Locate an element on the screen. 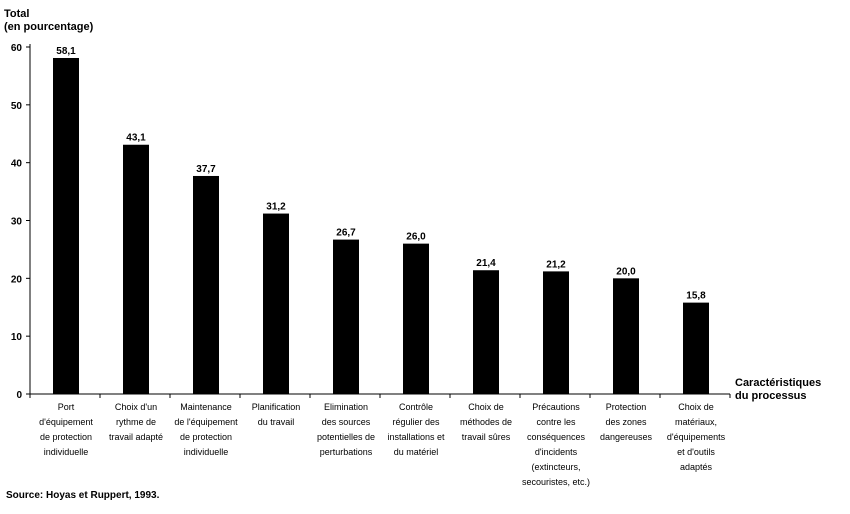 Image resolution: width=850 pixels, height=514 pixels. y-tick-label: 0 is located at coordinates (19, 395).